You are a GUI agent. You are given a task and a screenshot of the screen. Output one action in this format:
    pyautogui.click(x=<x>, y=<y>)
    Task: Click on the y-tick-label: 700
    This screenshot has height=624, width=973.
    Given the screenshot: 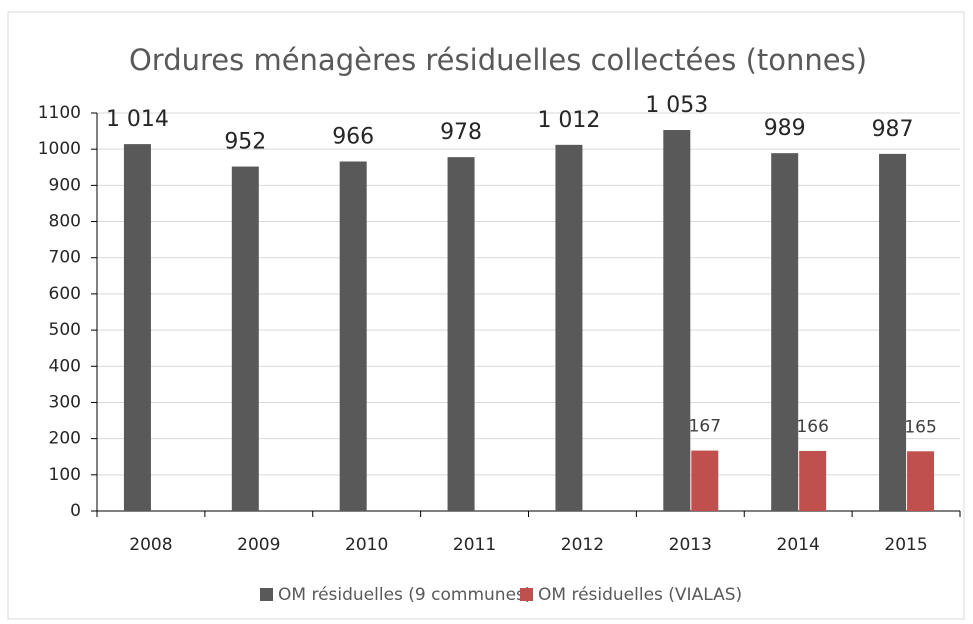 What is the action you would take?
    pyautogui.click(x=65, y=258)
    